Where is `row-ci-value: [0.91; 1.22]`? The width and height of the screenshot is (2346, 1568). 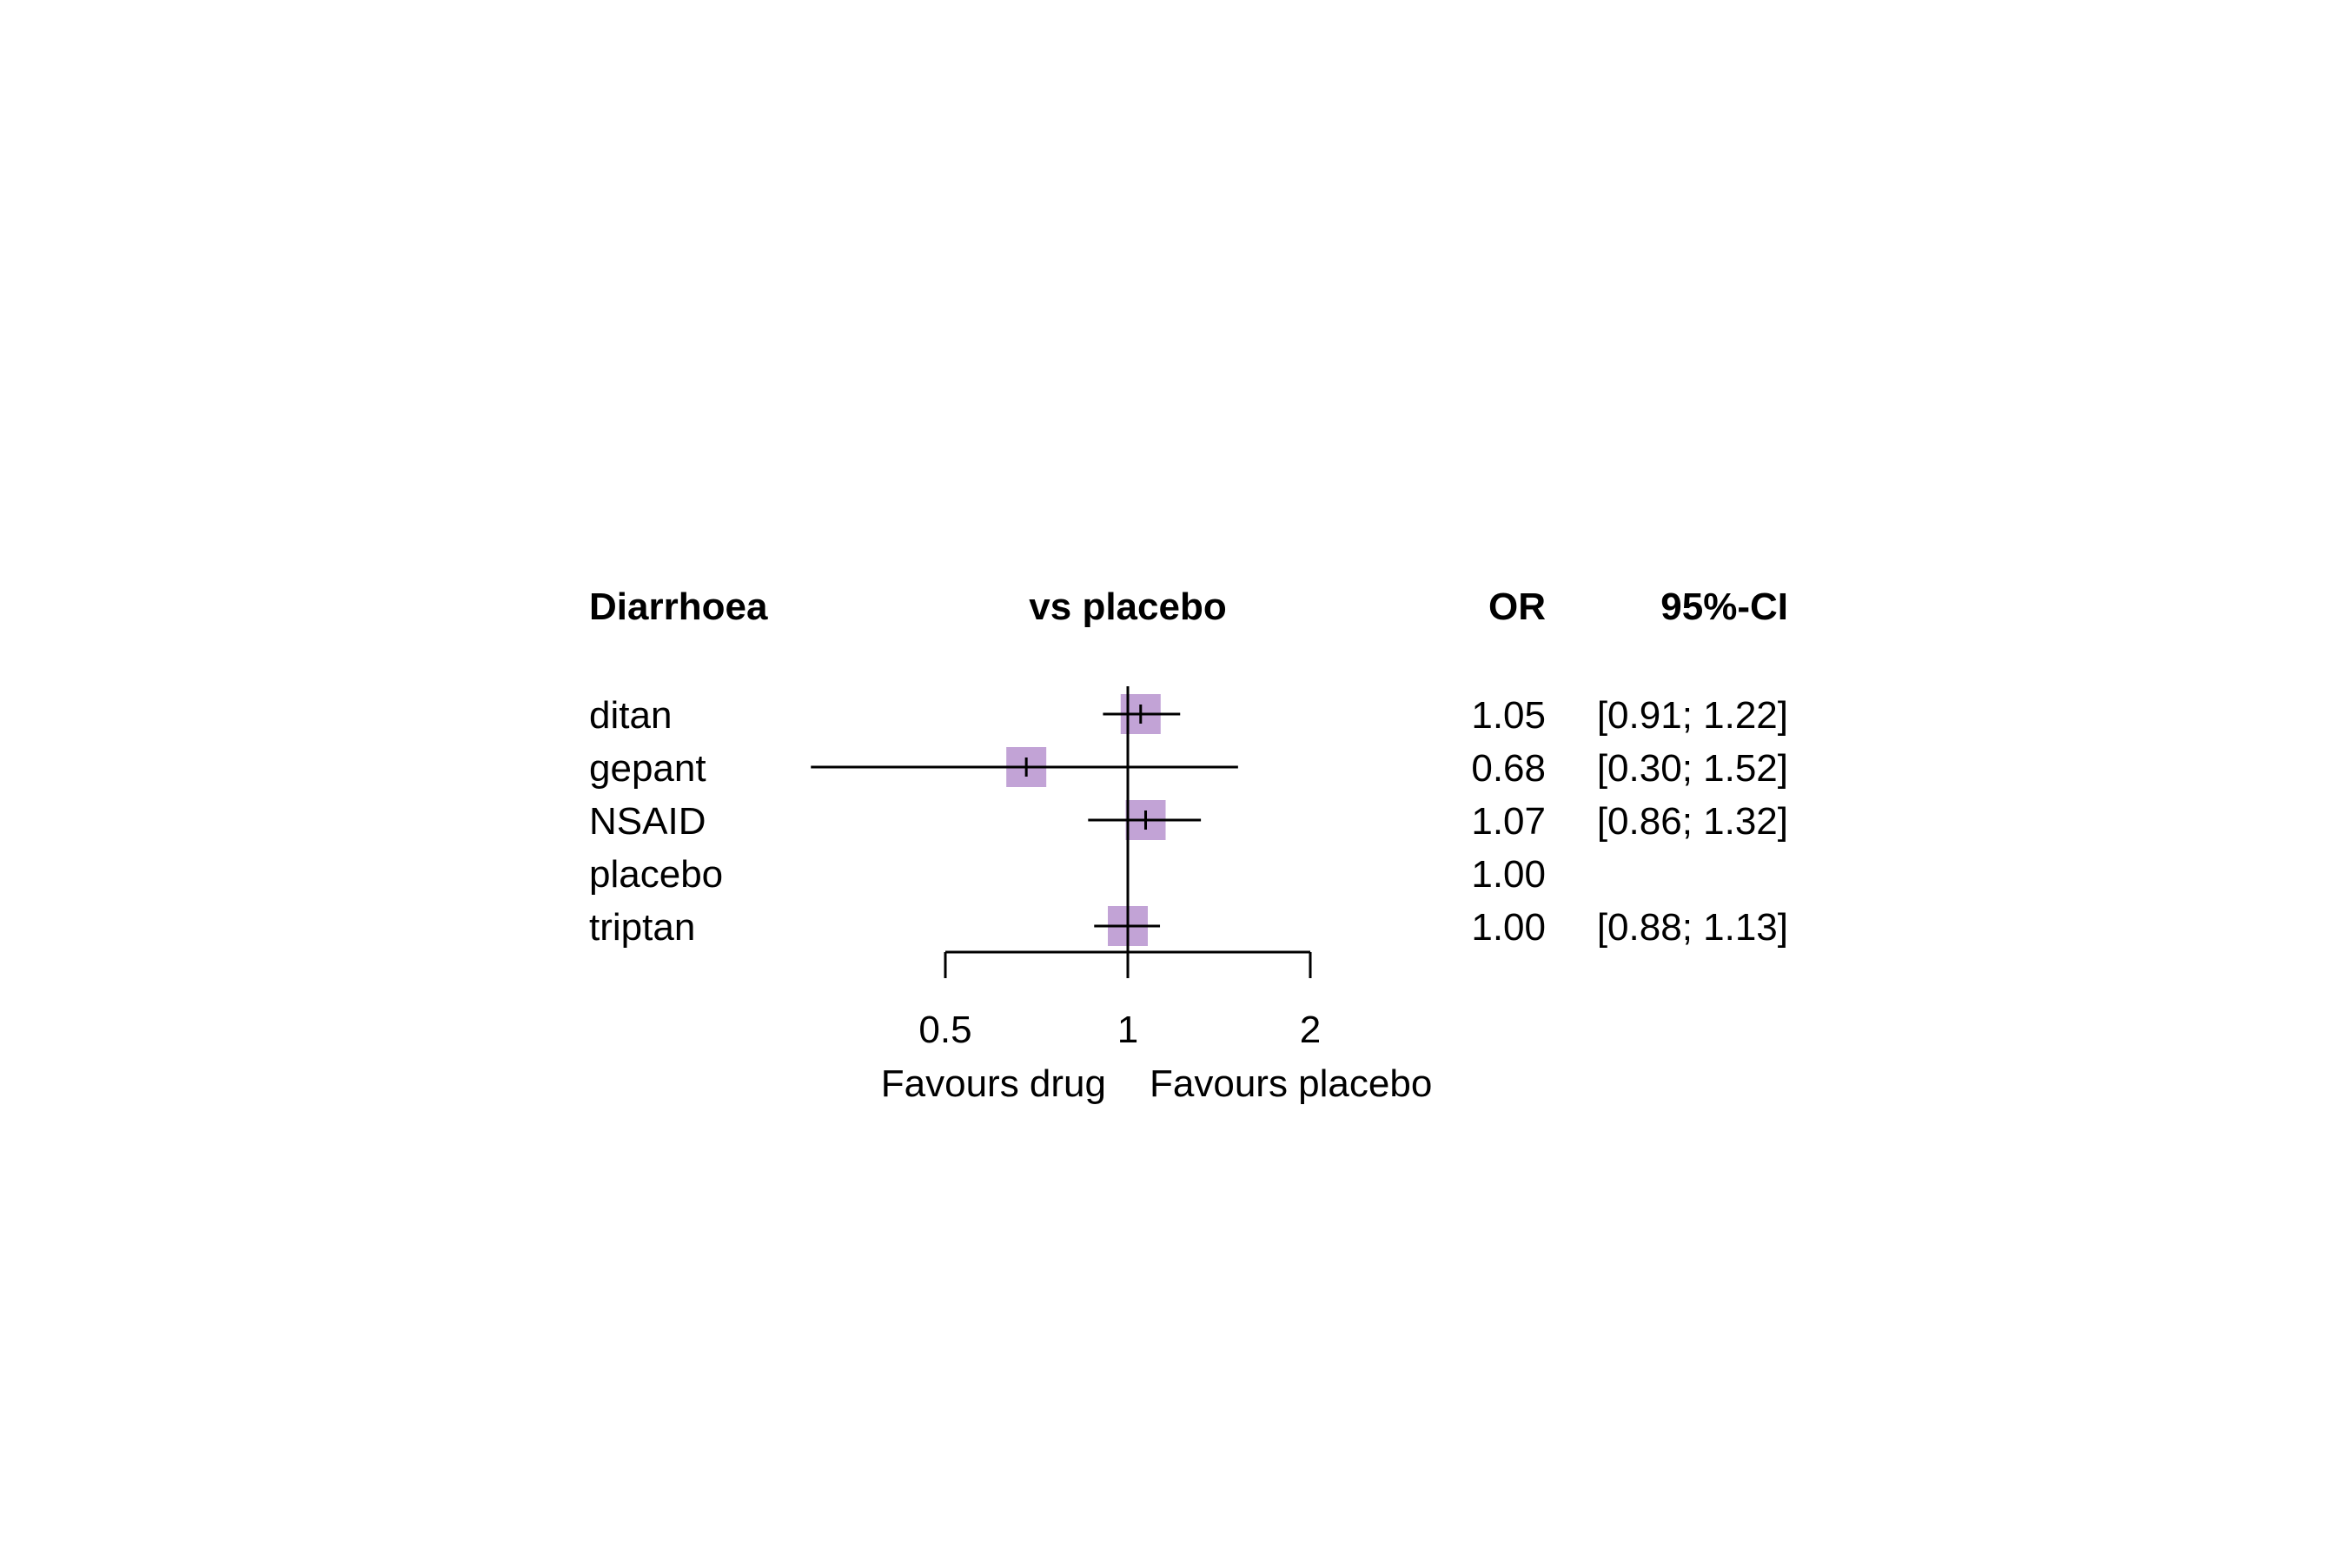 row-ci-value: [0.91; 1.22] is located at coordinates (1693, 715).